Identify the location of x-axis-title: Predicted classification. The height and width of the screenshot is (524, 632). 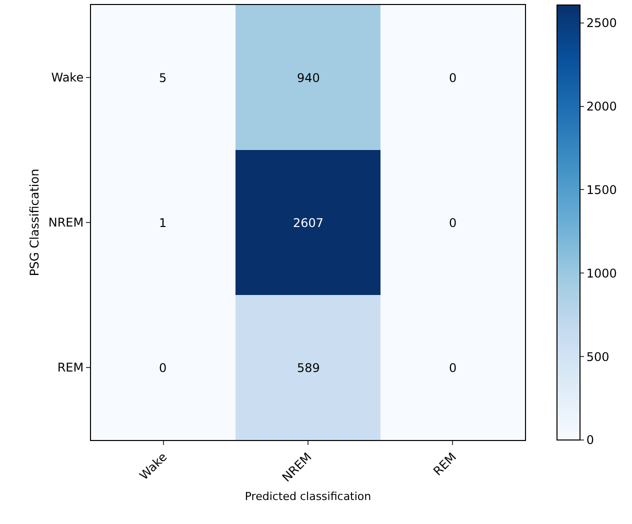
(308, 496).